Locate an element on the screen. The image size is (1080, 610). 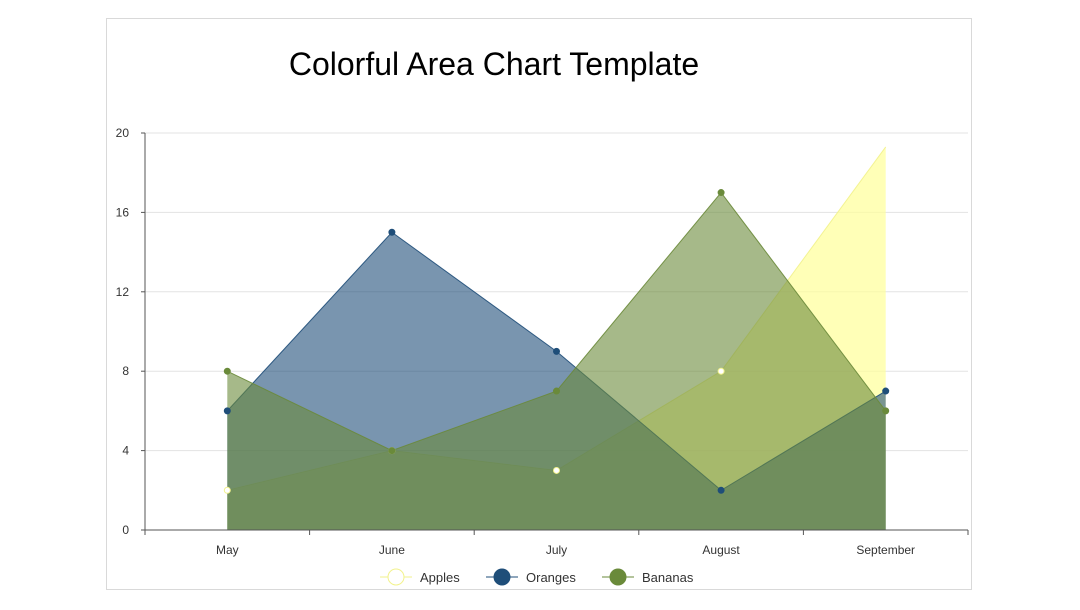
point-bananas-june is located at coordinates (392, 451).